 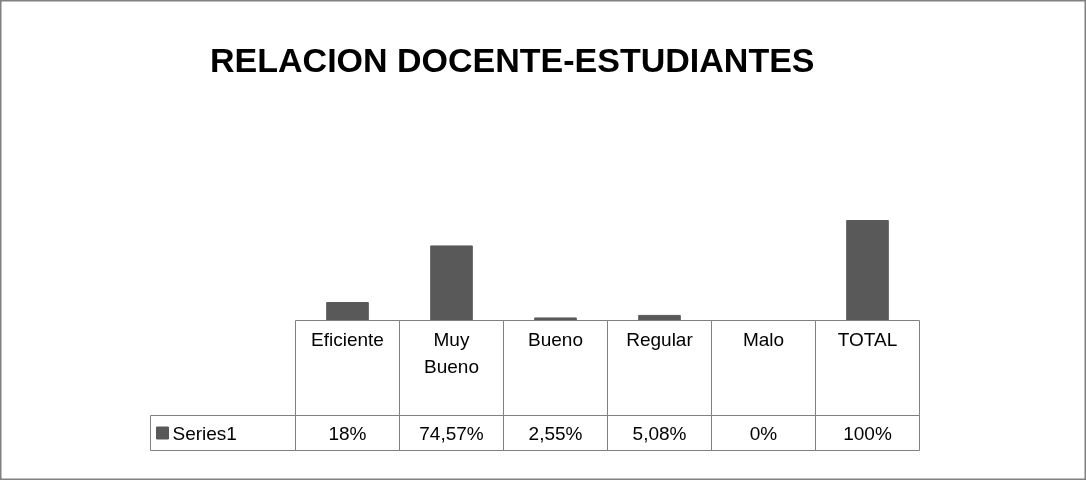 I want to click on x-tick-label: Muy Bueno, so click(x=451, y=352).